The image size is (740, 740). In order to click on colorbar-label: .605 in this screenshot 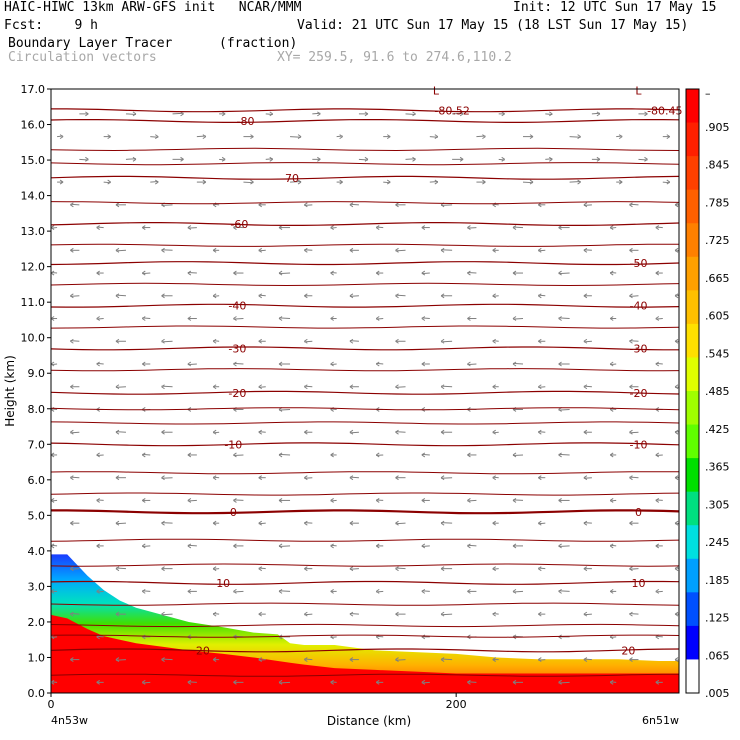, I will do `click(717, 316)`.